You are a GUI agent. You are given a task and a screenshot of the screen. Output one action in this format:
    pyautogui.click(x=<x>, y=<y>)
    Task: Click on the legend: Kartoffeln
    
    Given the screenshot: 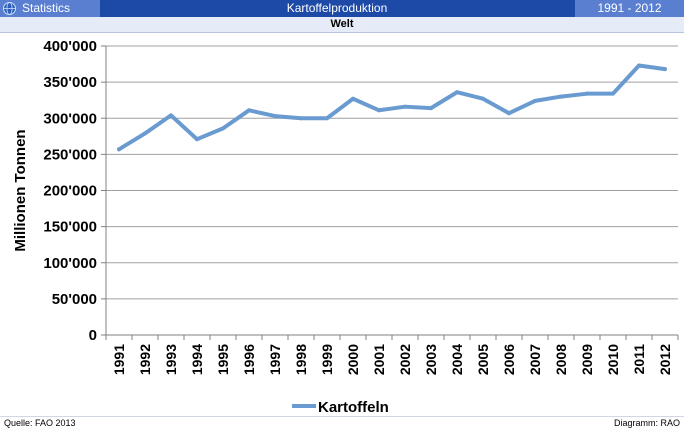 What is the action you would take?
    pyautogui.click(x=340, y=407)
    